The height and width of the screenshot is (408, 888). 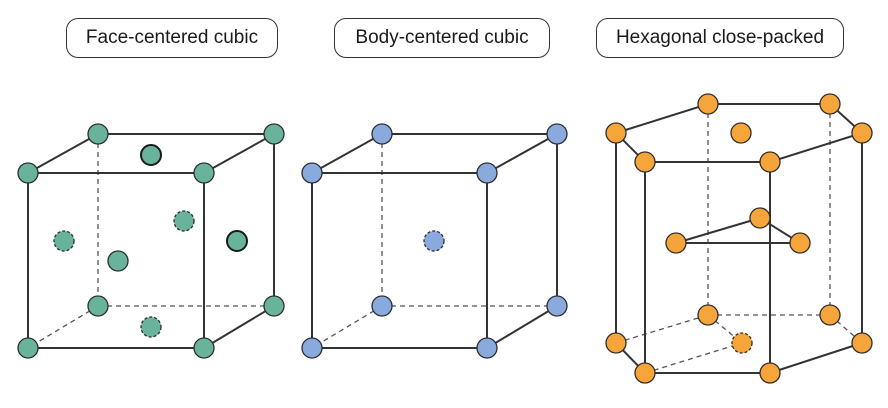 I want to click on hcp-atom-bottom-center, so click(x=742, y=343).